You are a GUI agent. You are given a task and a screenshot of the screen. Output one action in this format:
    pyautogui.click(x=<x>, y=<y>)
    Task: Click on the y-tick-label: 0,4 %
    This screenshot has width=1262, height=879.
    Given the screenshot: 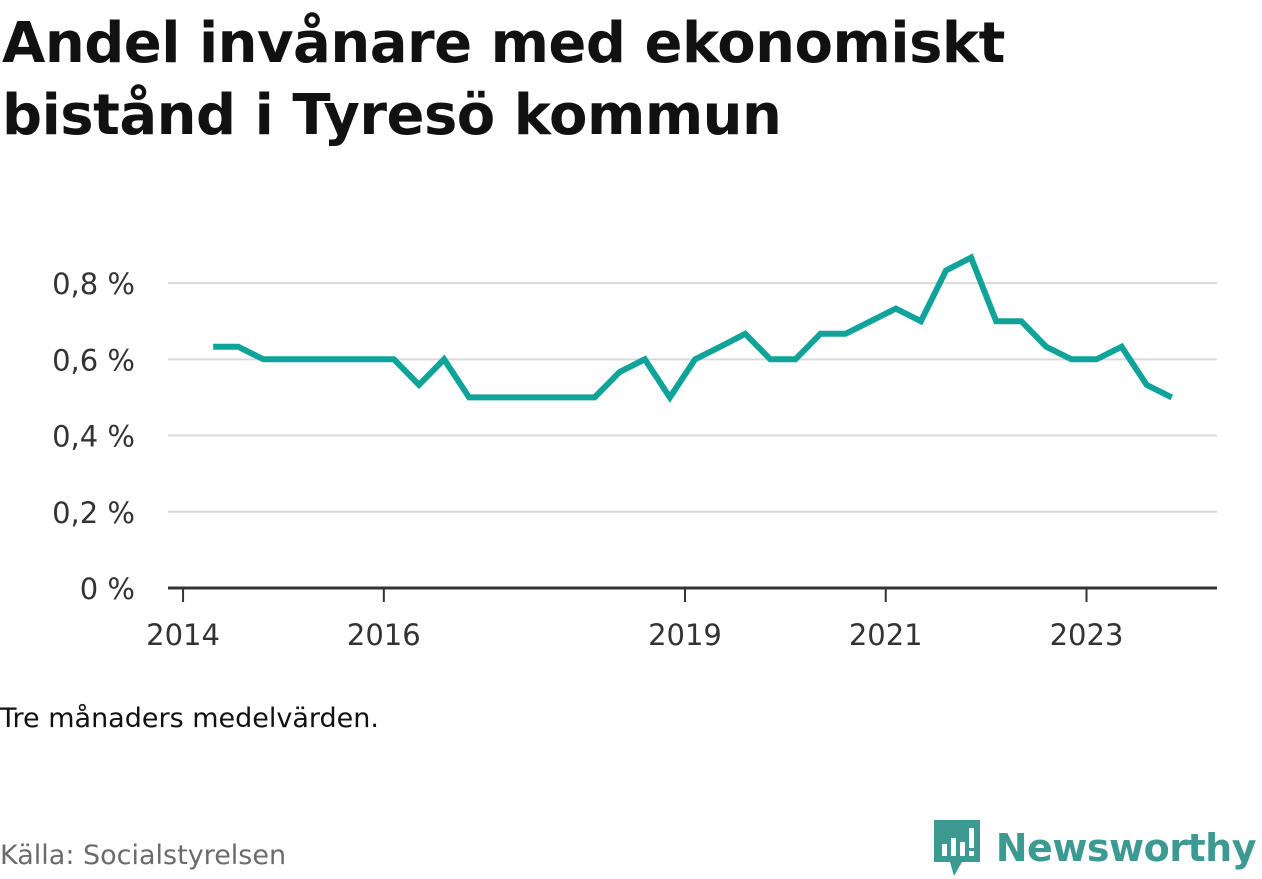 What is the action you would take?
    pyautogui.click(x=93, y=437)
    